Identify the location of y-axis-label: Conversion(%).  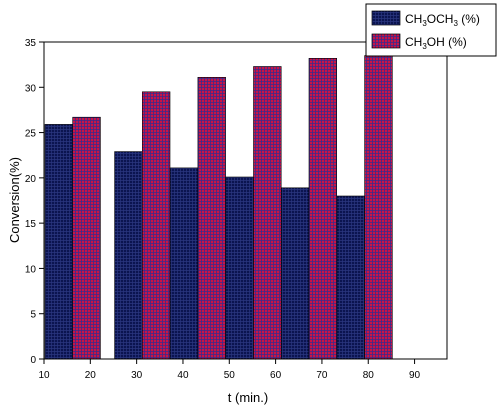
(14, 200).